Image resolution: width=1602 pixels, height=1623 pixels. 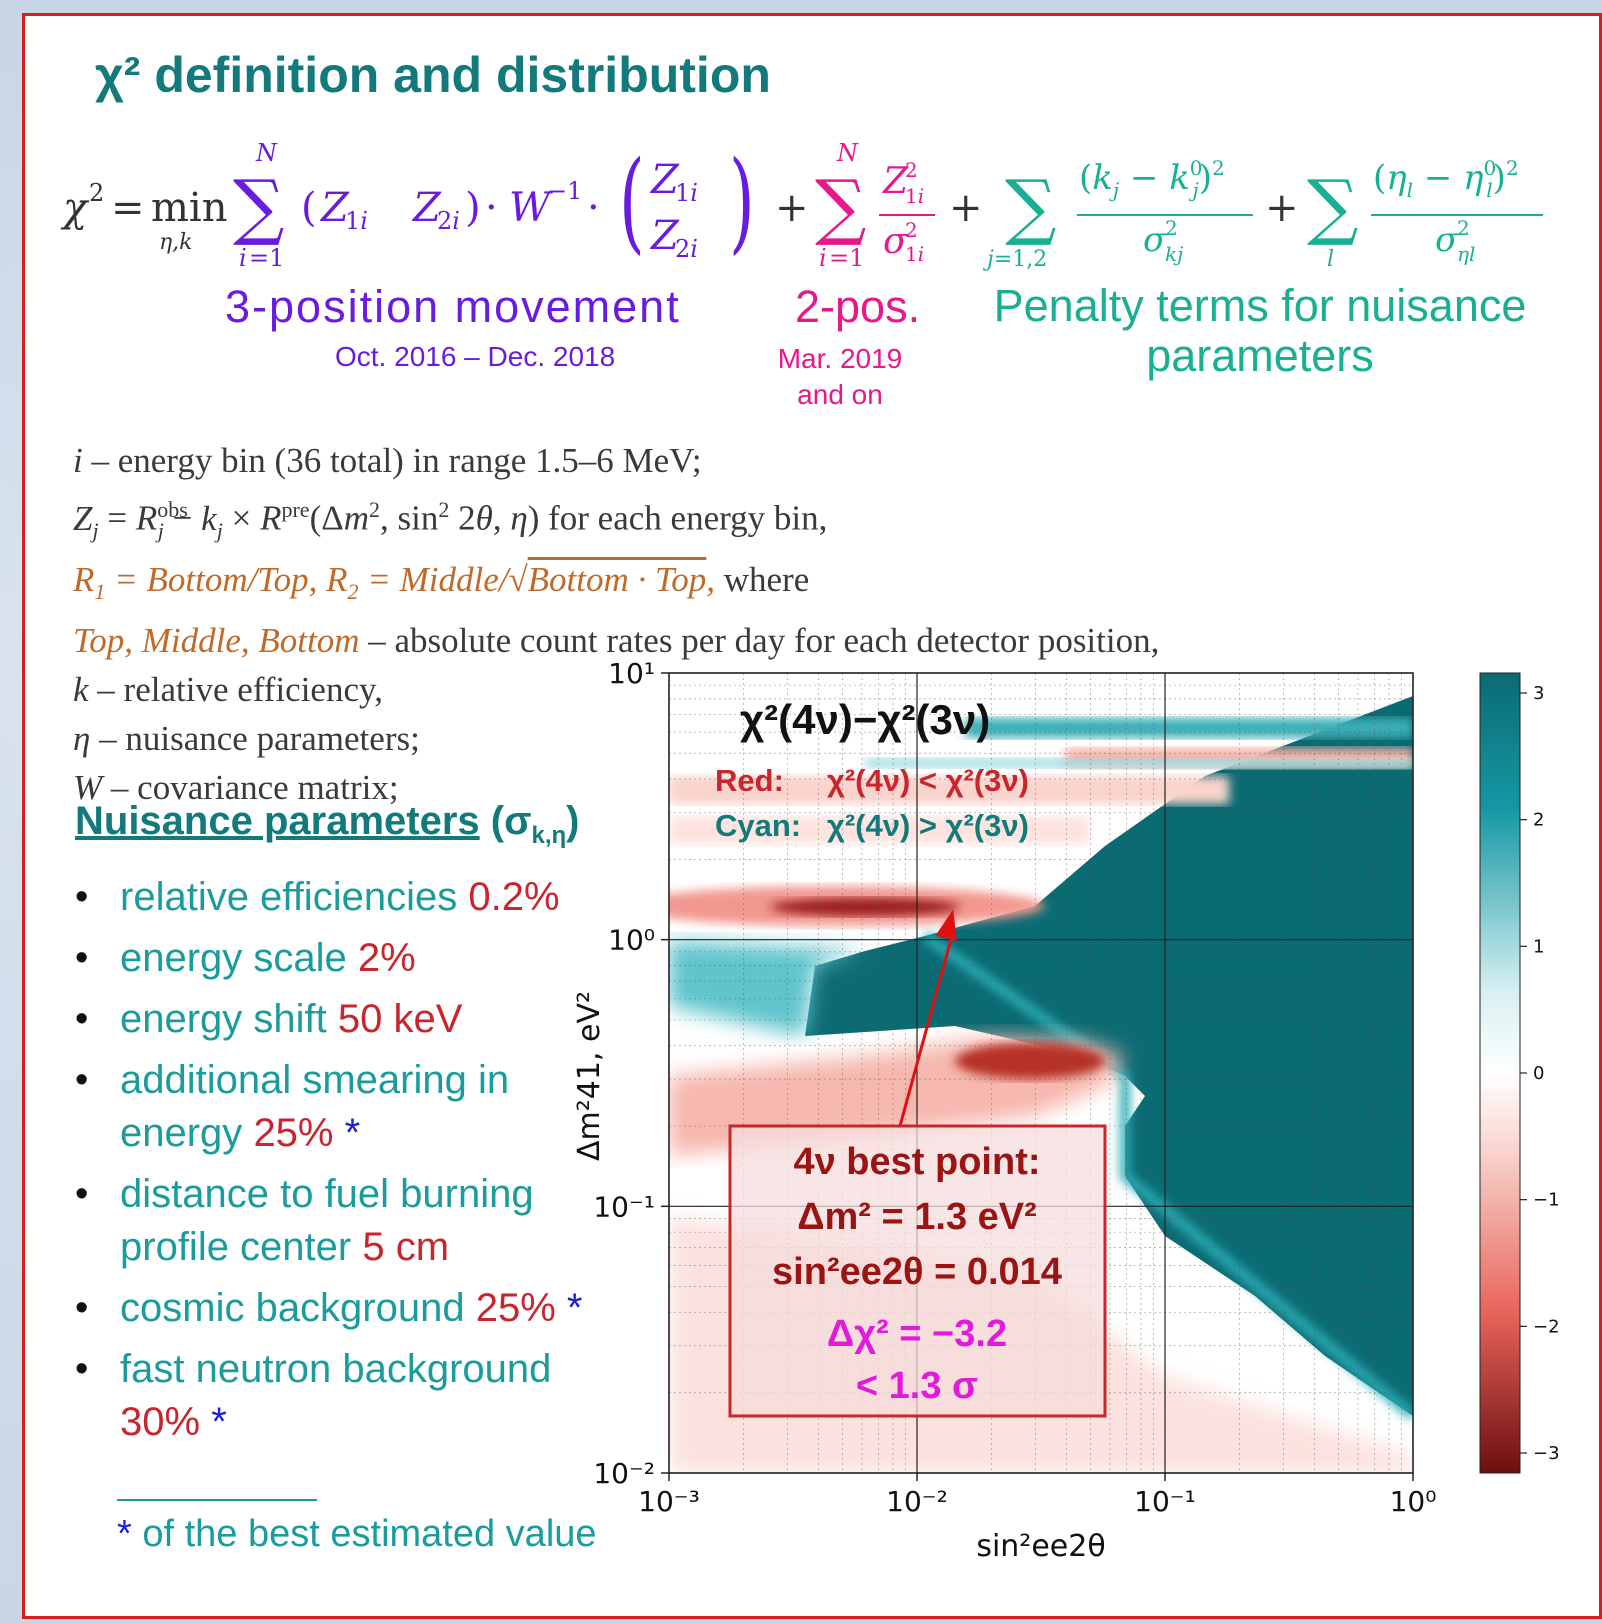 What do you see at coordinates (1040, 1546) in the screenshot?
I see `x-axis-label: sin²ee2θ` at bounding box center [1040, 1546].